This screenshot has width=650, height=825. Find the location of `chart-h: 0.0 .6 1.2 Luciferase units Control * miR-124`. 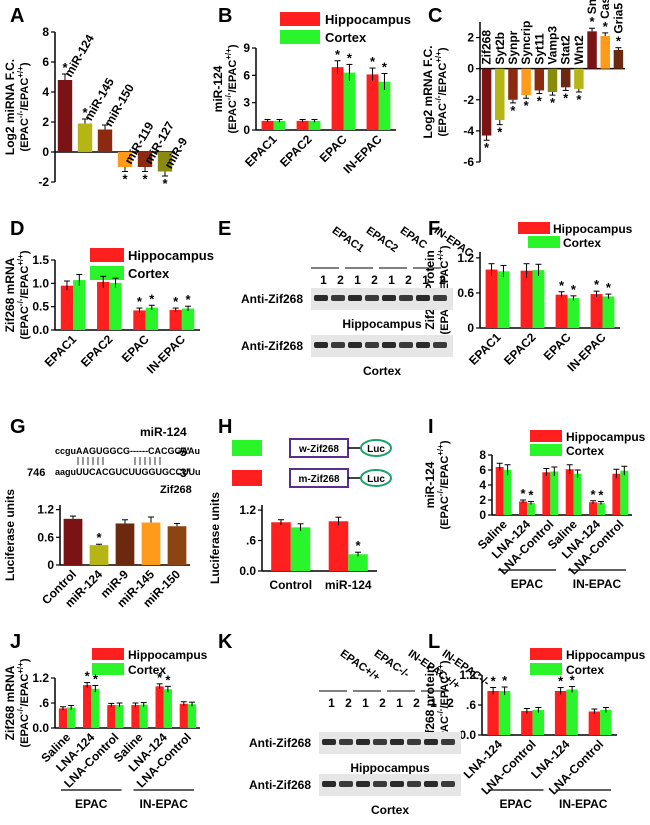

chart-h: 0.0 .6 1.2 Luciferase units Control * miR-124 is located at coordinates (292, 542).